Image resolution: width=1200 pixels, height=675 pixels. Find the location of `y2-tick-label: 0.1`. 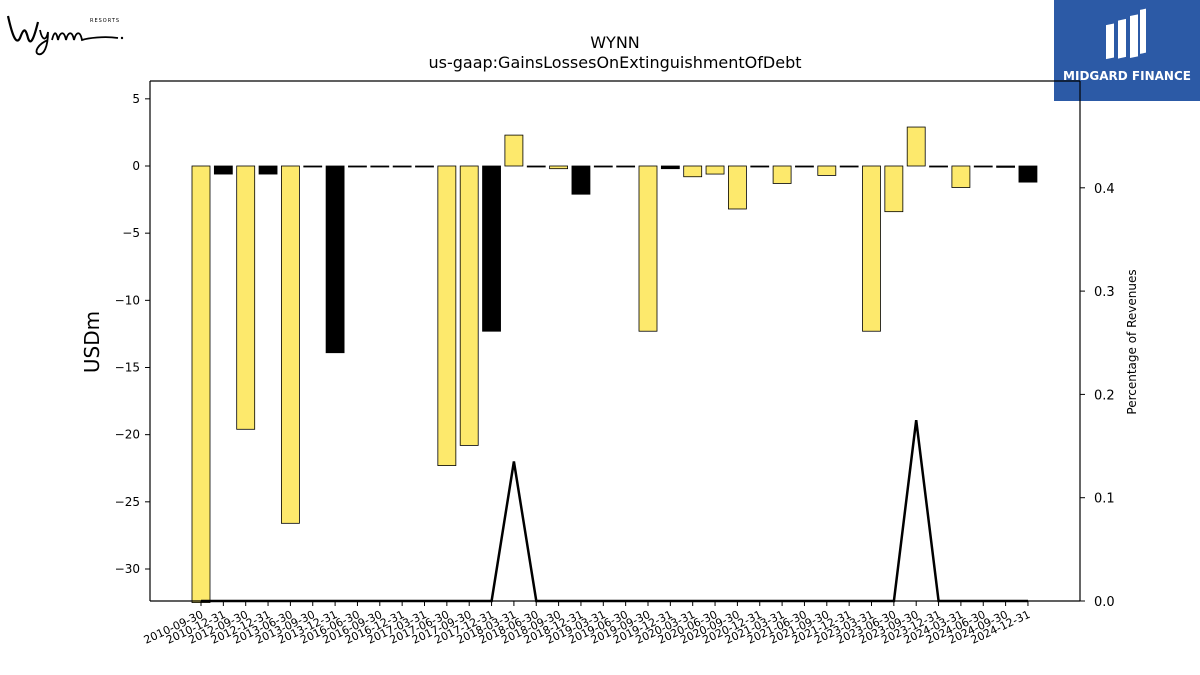

y2-tick-label: 0.1 is located at coordinates (1104, 499).